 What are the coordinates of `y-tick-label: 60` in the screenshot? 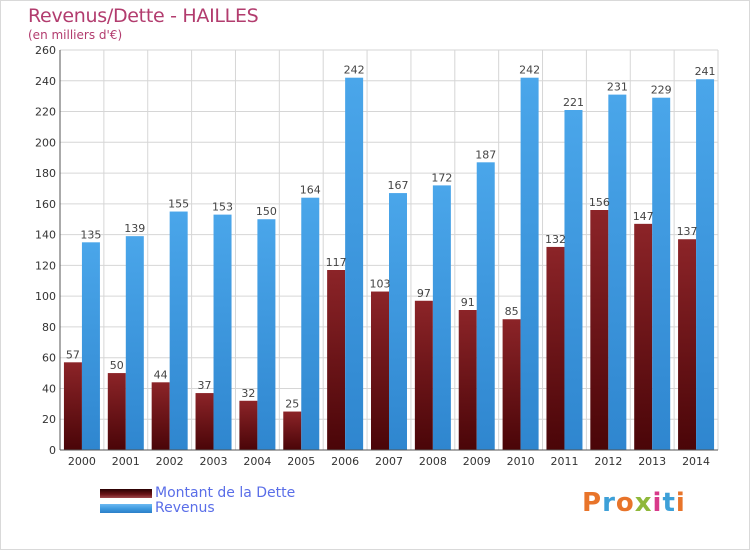 It's located at (49, 358).